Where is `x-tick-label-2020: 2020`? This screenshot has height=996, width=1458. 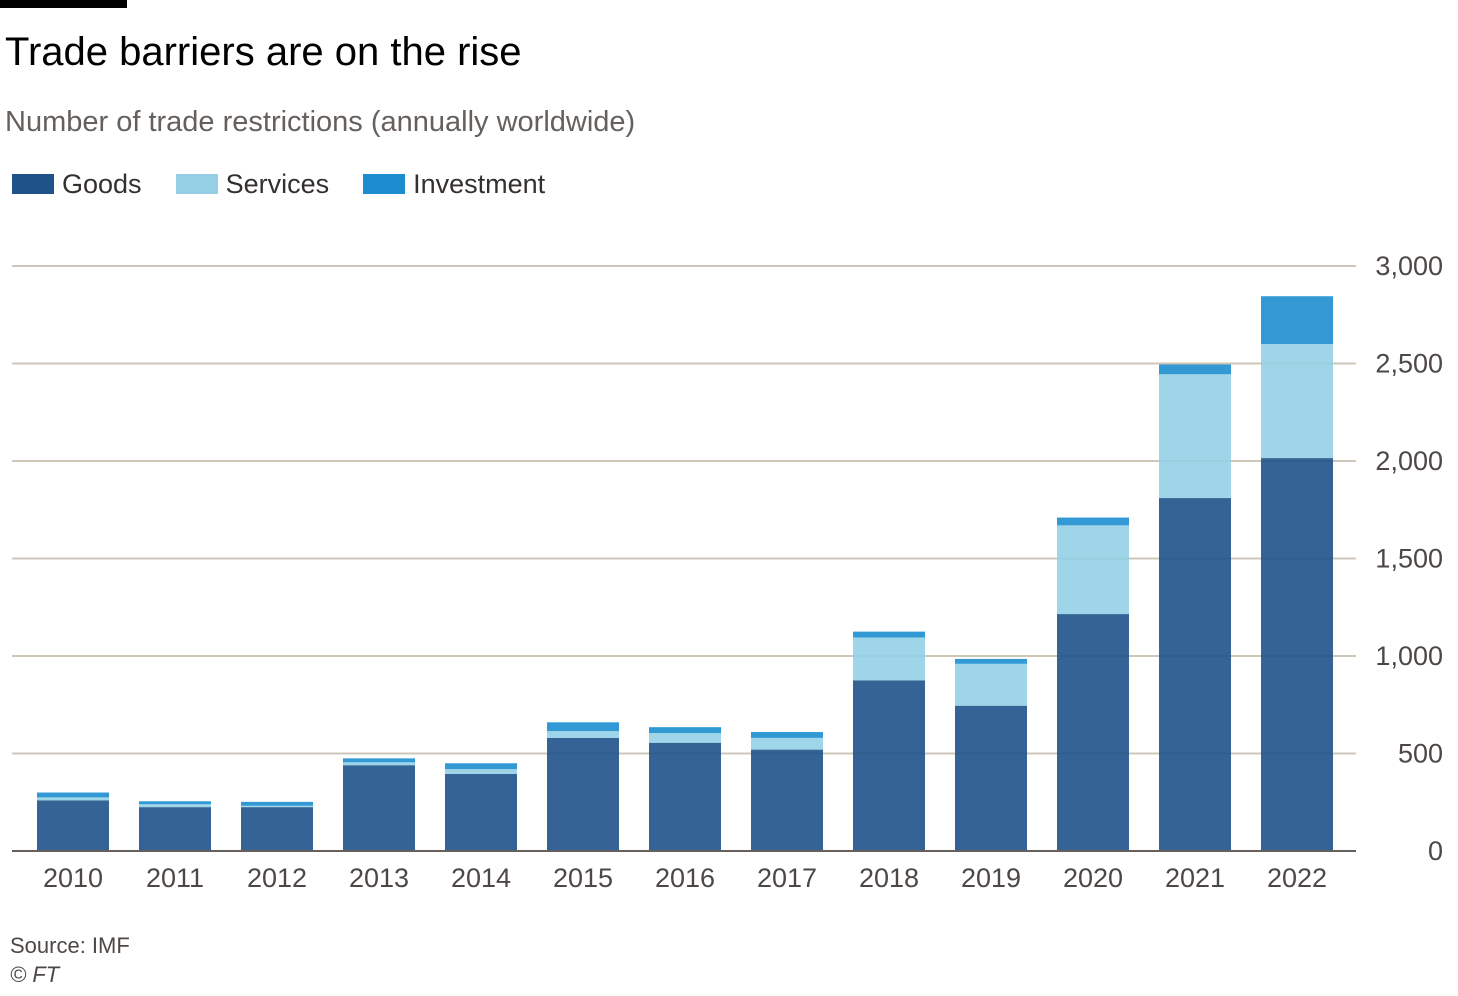
x-tick-label-2020: 2020 is located at coordinates (1093, 878).